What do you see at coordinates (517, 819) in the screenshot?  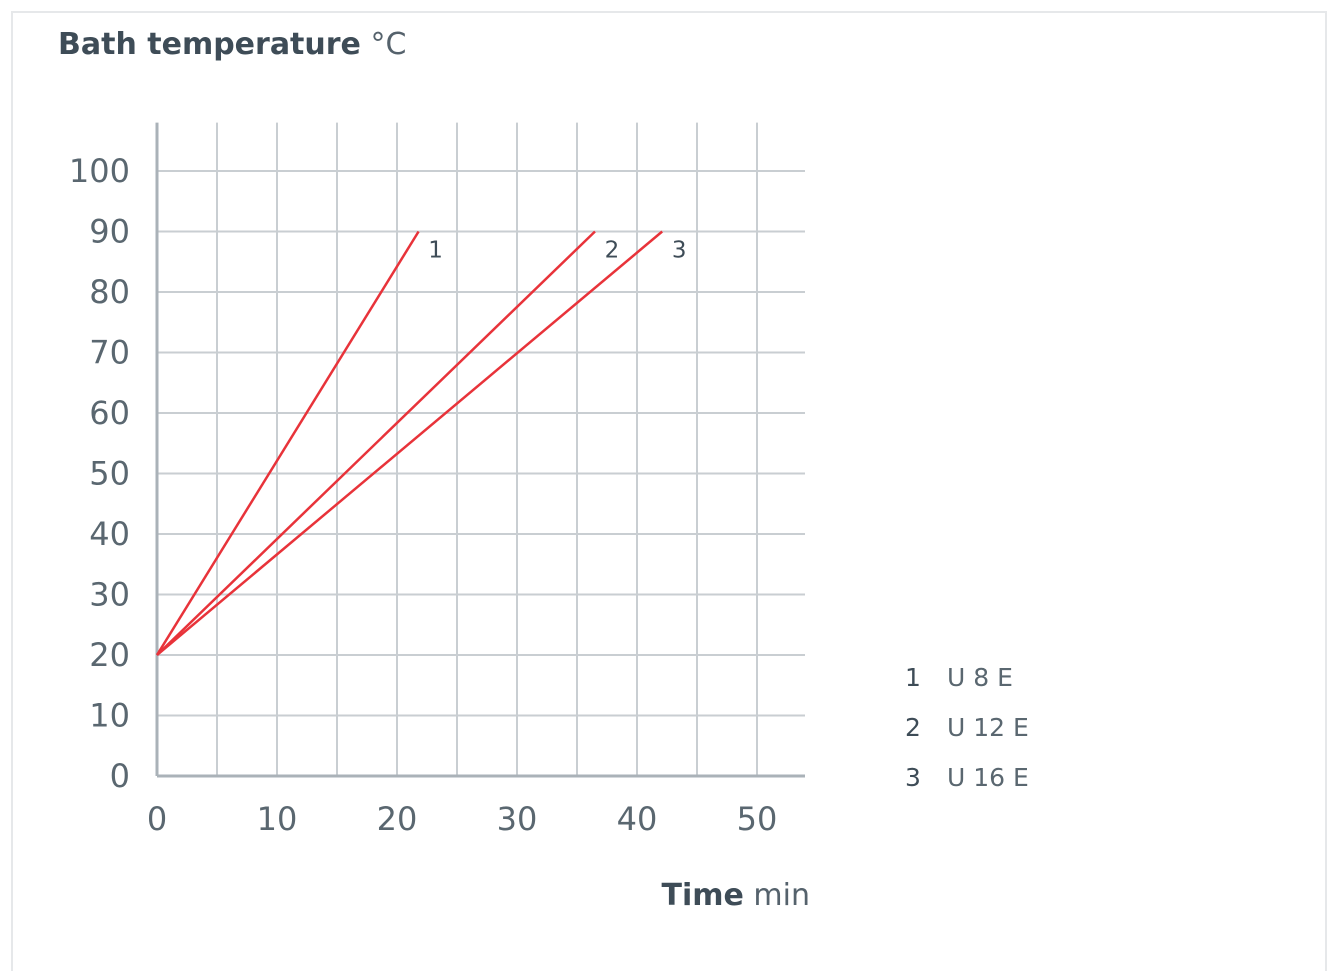 I see `x-tick-label: 30` at bounding box center [517, 819].